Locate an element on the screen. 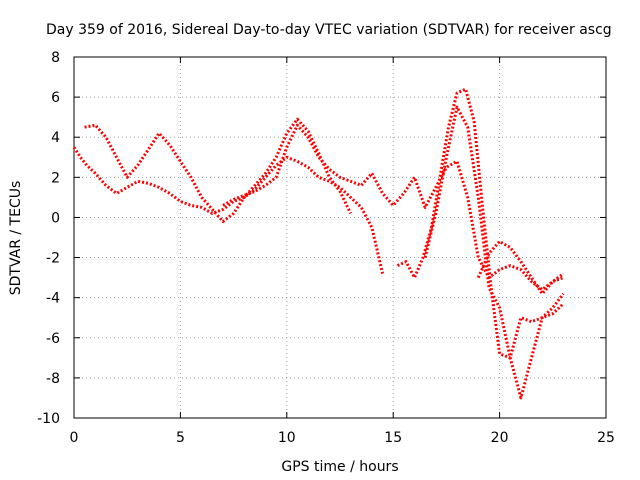 The image size is (640, 480). y-tick-label: -4 is located at coordinates (53, 299).